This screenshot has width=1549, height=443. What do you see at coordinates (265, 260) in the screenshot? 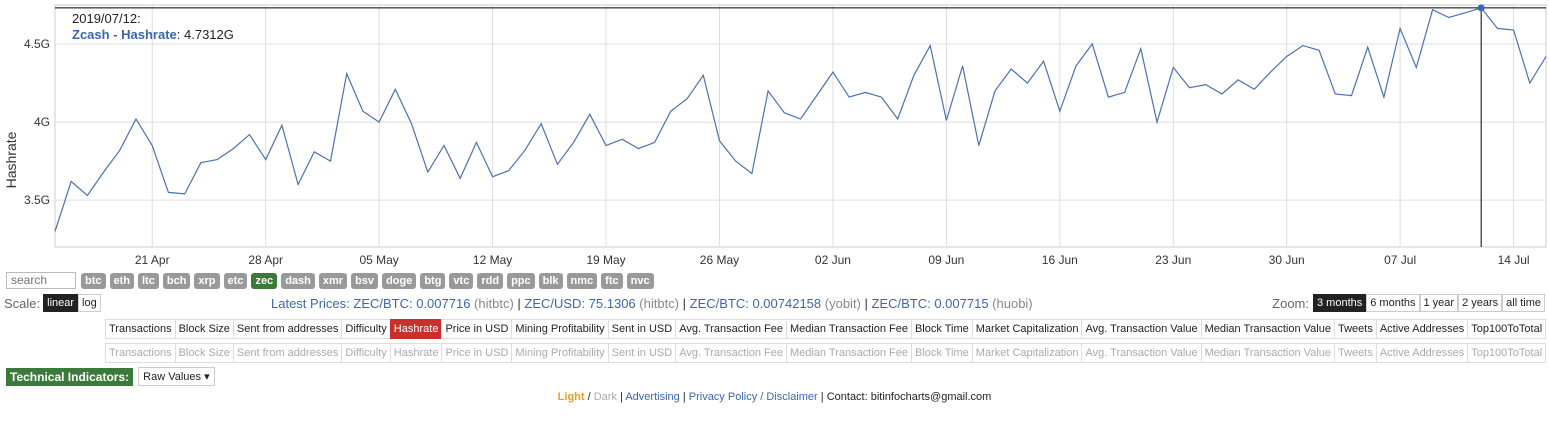
I see `x-tick-label: 28 Apr` at bounding box center [265, 260].